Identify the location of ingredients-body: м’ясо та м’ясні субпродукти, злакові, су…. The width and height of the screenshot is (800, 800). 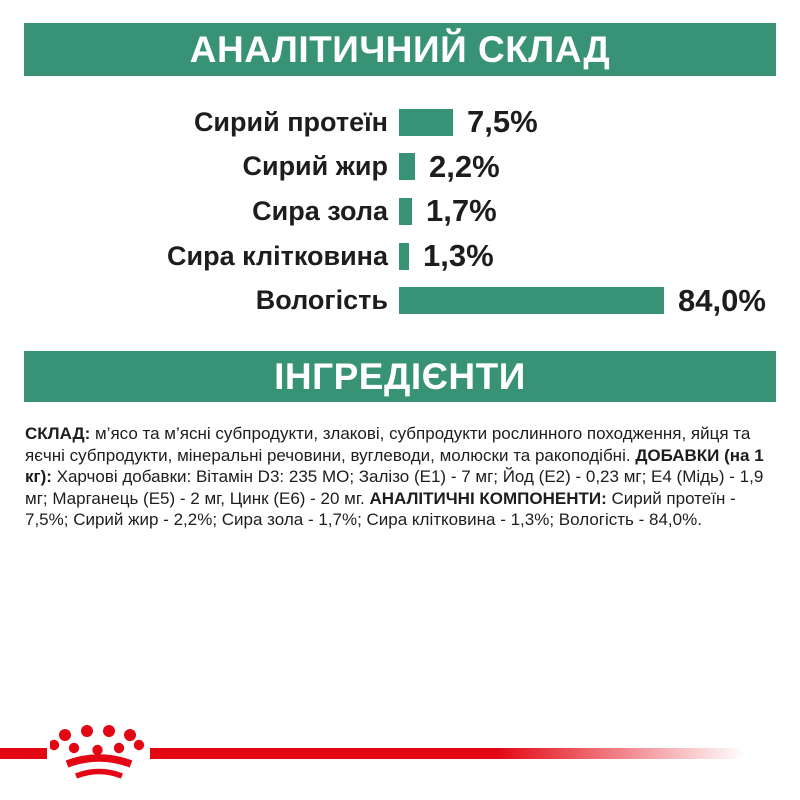
(388, 444).